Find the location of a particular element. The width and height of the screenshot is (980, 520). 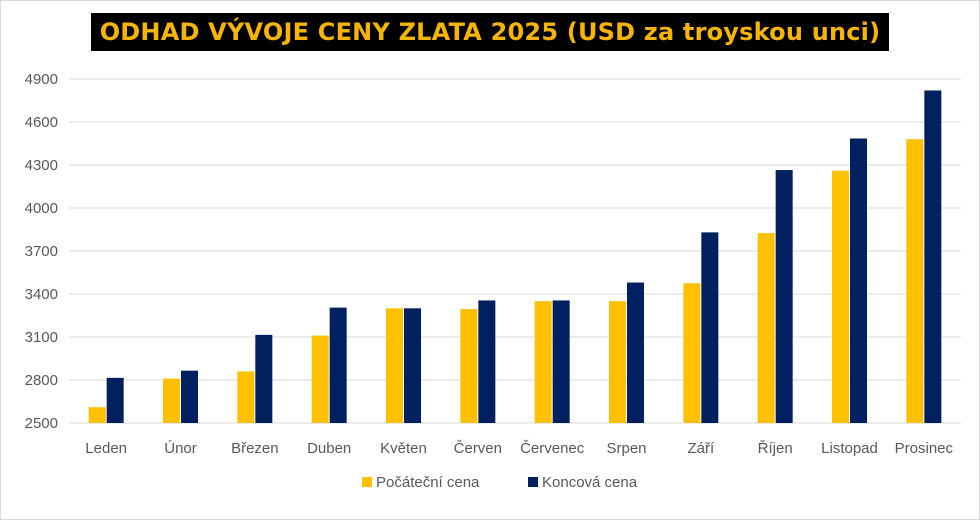

y-tick-label: 3100 is located at coordinates (41, 337).